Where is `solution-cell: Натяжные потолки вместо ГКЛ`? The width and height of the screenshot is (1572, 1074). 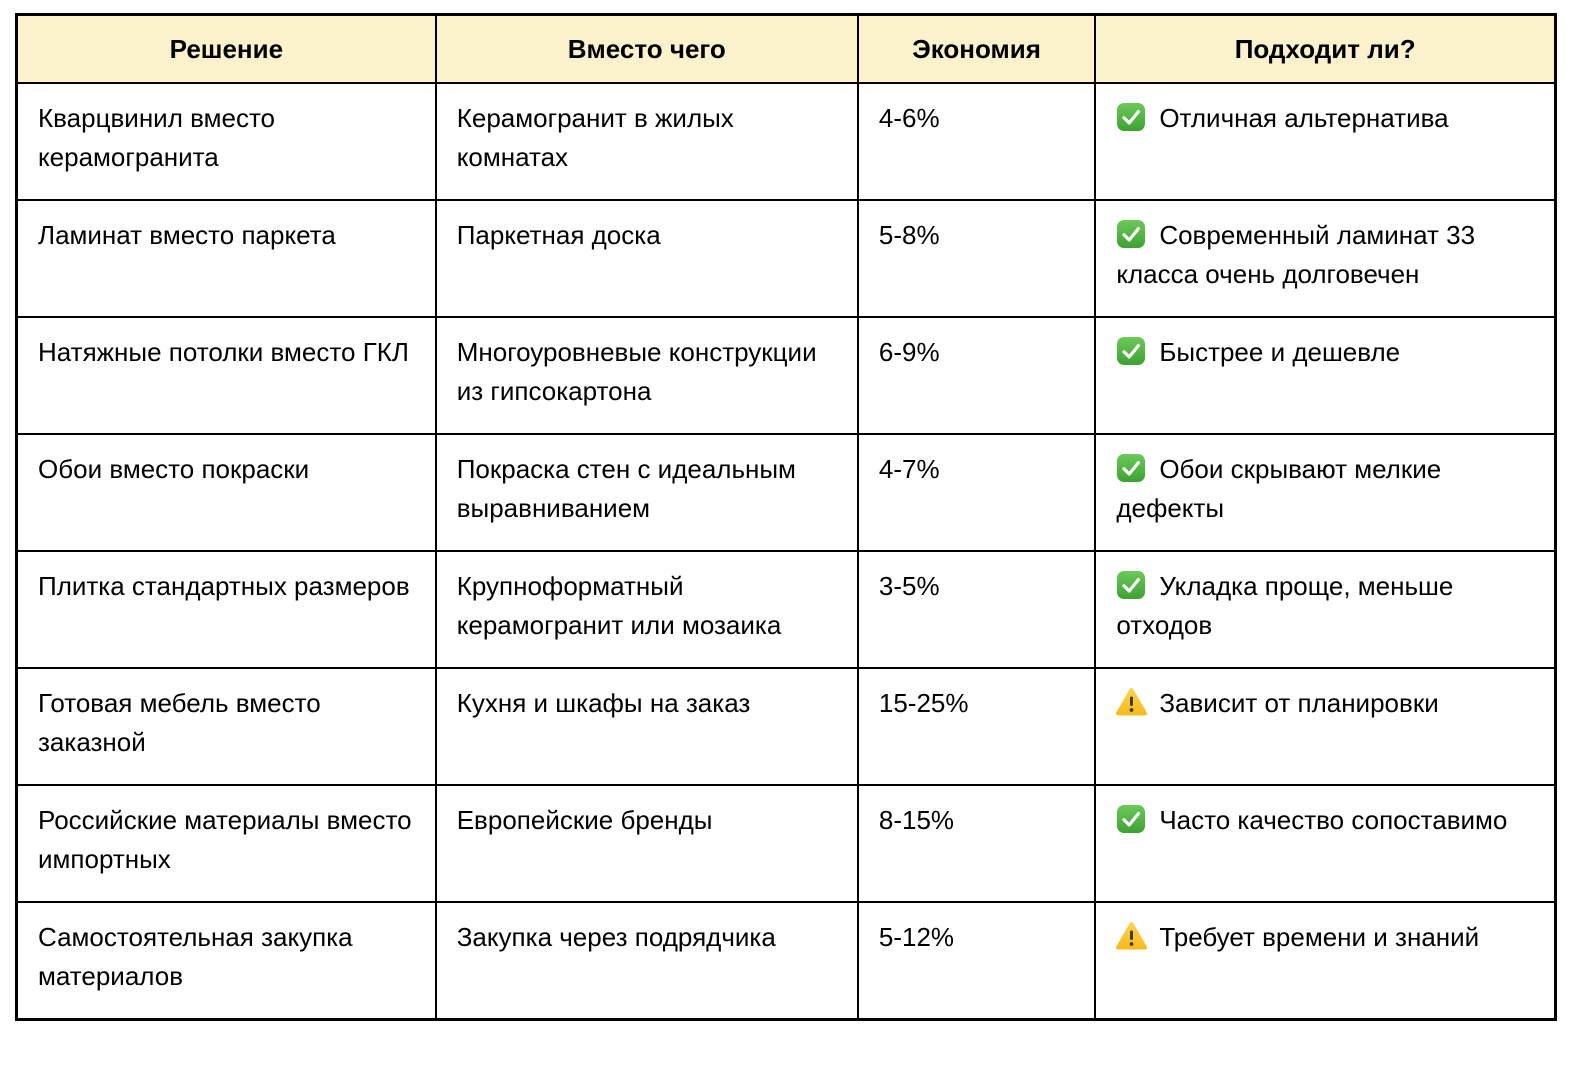
solution-cell: Натяжные потолки вместо ГКЛ is located at coordinates (226, 375).